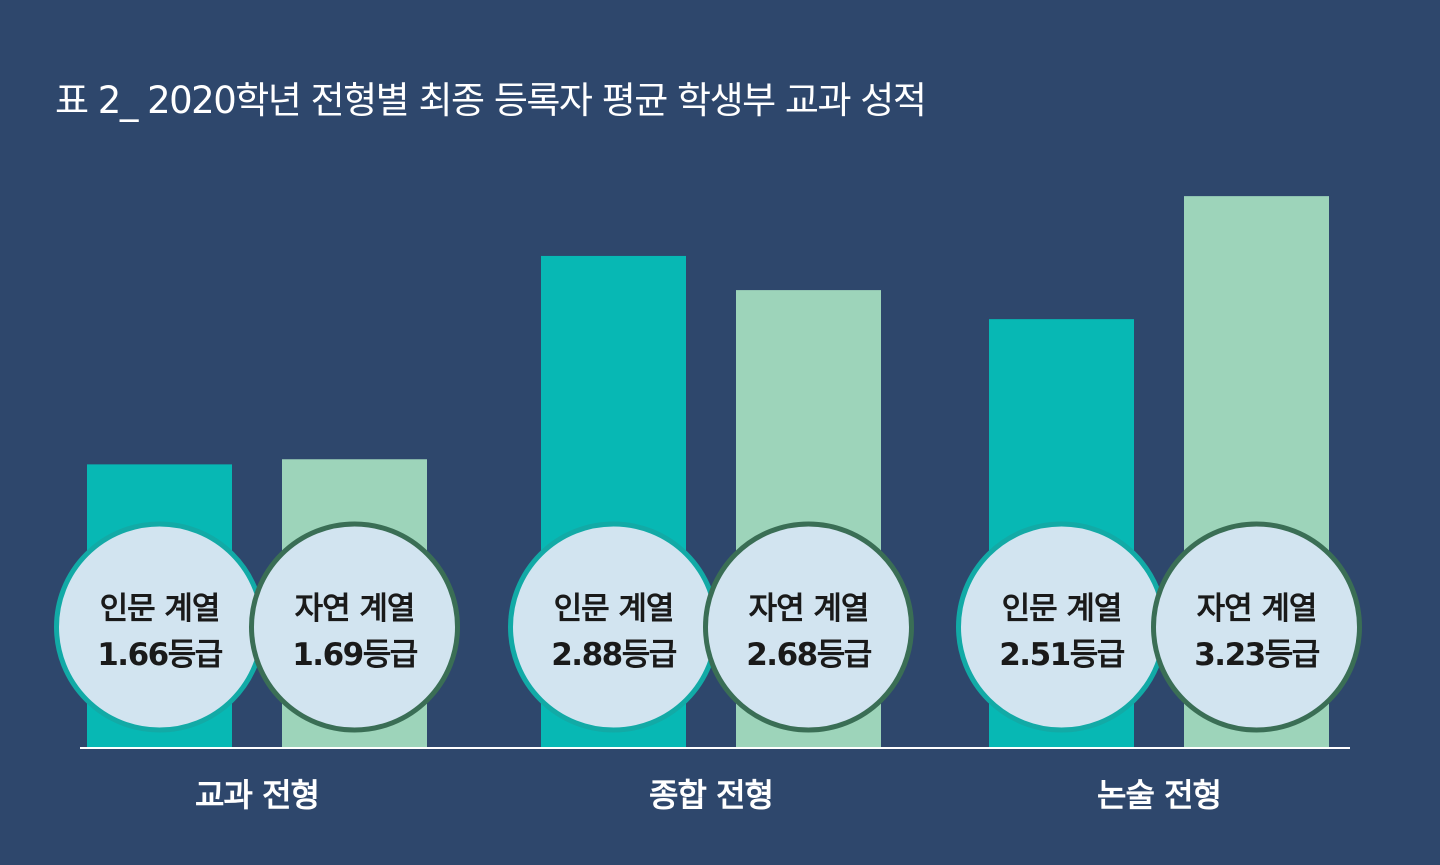 The height and width of the screenshot is (865, 1440). What do you see at coordinates (809, 655) in the screenshot?
I see `data-label-natural-2: 2.68등급` at bounding box center [809, 655].